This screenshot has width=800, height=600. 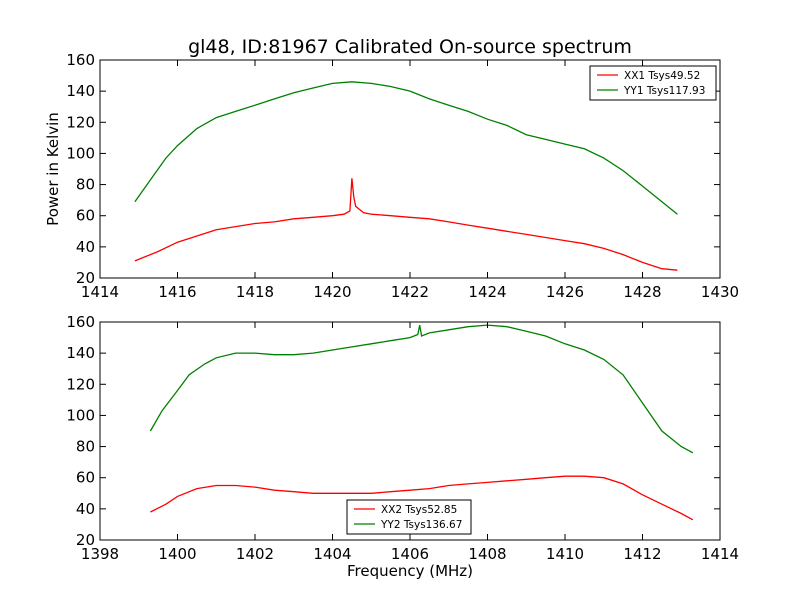 I want to click on legend-entry-label: YY2 Tsys136.67, so click(x=421, y=525).